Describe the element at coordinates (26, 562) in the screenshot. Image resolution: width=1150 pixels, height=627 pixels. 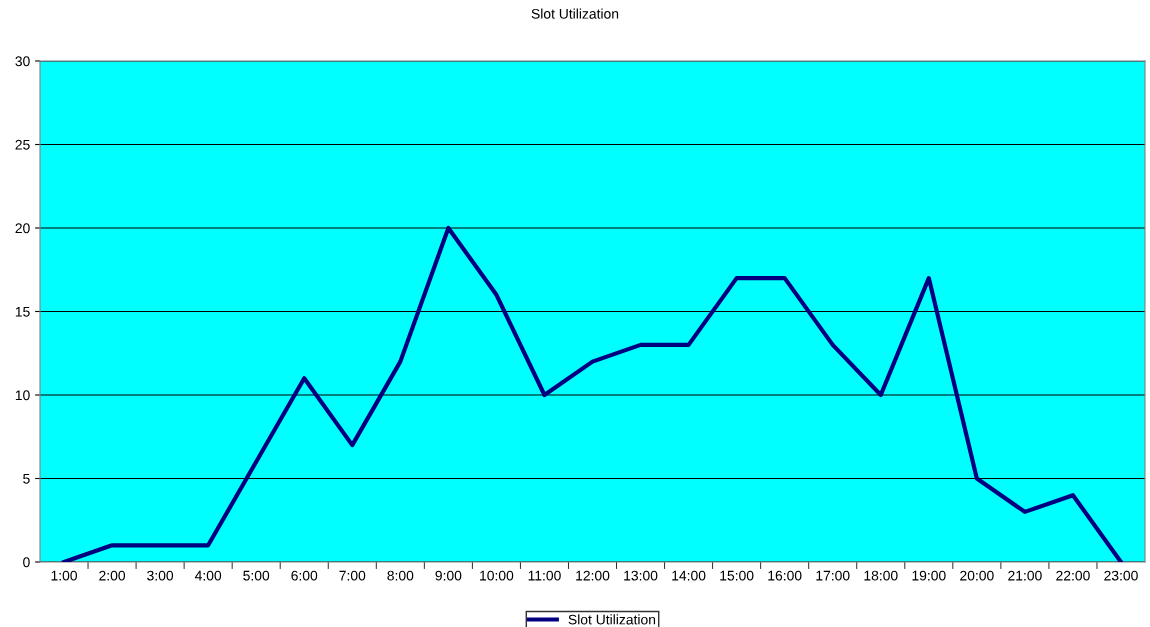
I see `y-tick-label: 0` at that location.